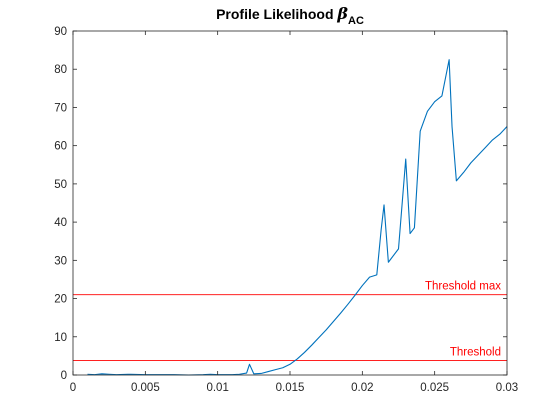  I want to click on y-tick-label: 30, so click(60, 261).